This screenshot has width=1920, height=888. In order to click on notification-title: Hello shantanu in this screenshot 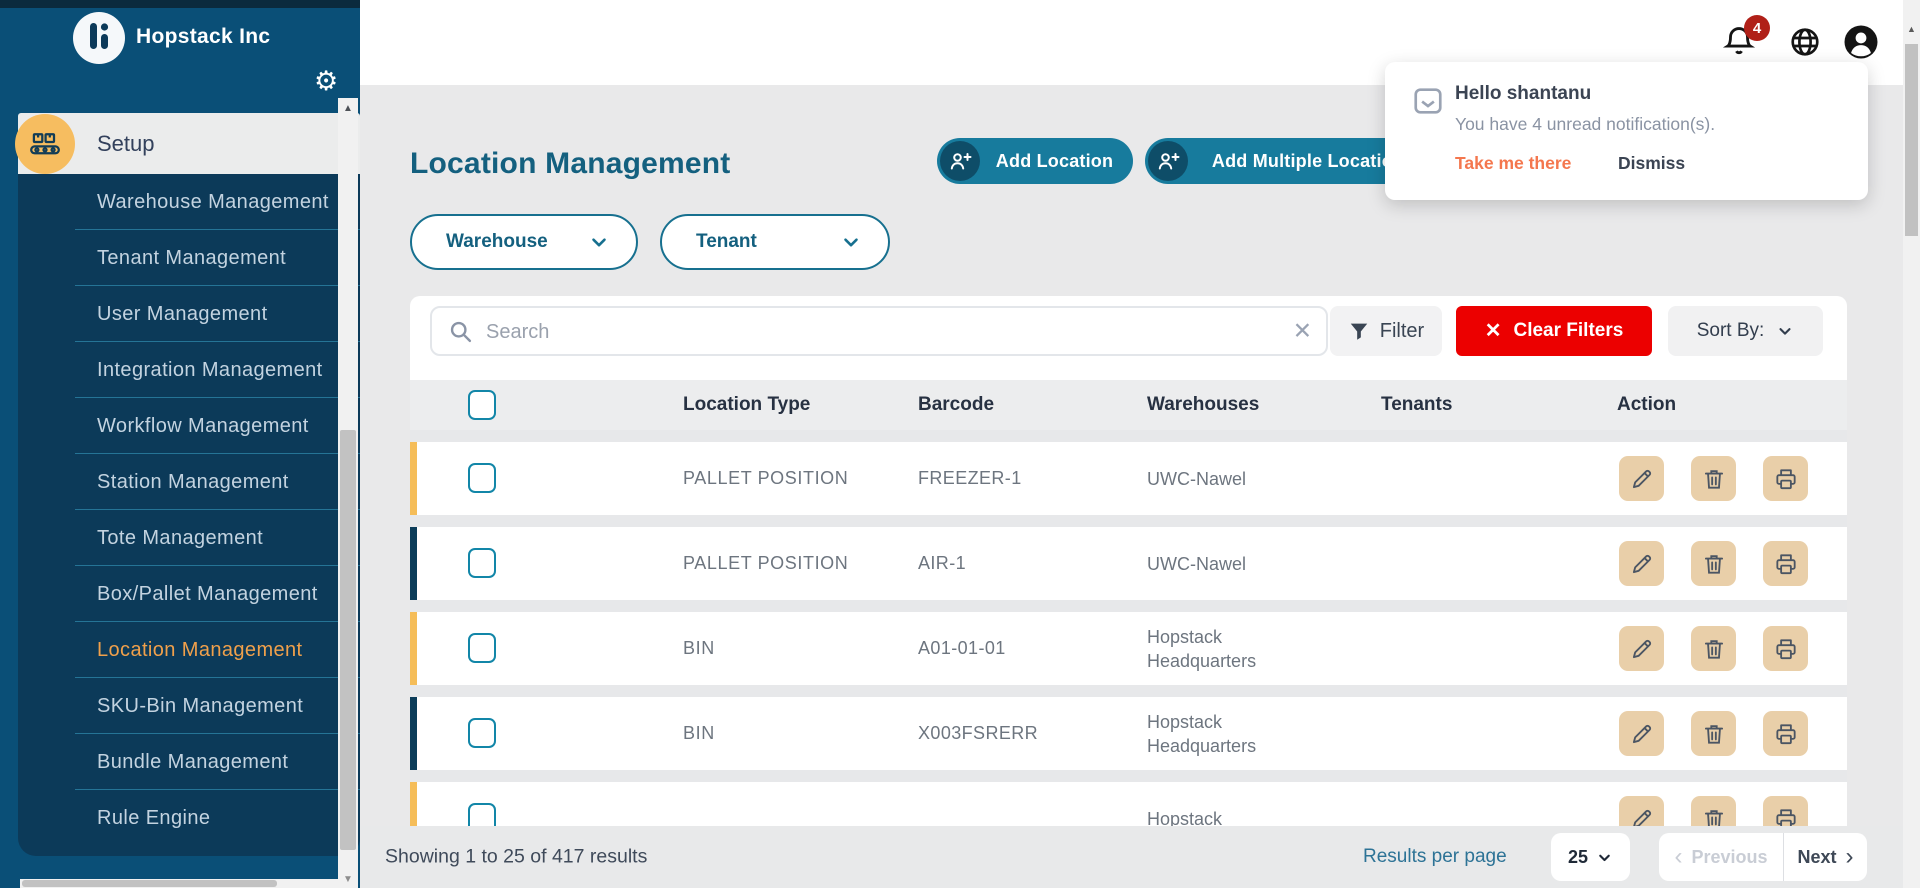, I will do `click(1523, 93)`.